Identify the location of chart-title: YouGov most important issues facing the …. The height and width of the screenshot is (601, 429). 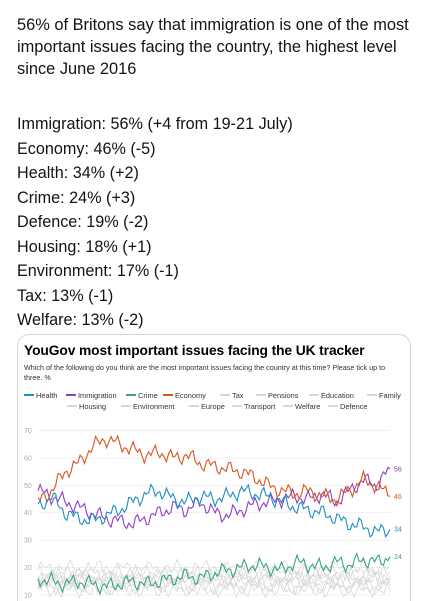
(194, 350).